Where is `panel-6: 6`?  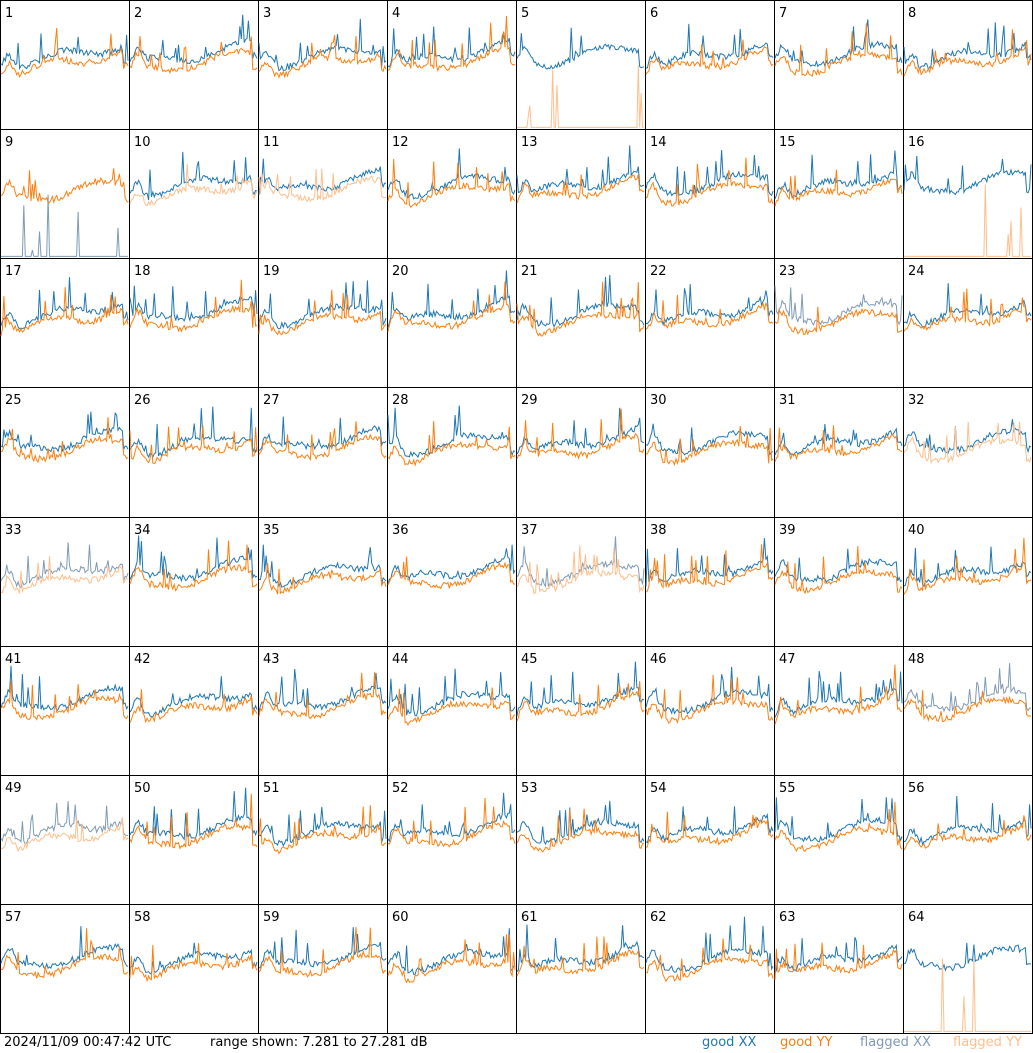 panel-6: 6 is located at coordinates (710, 65).